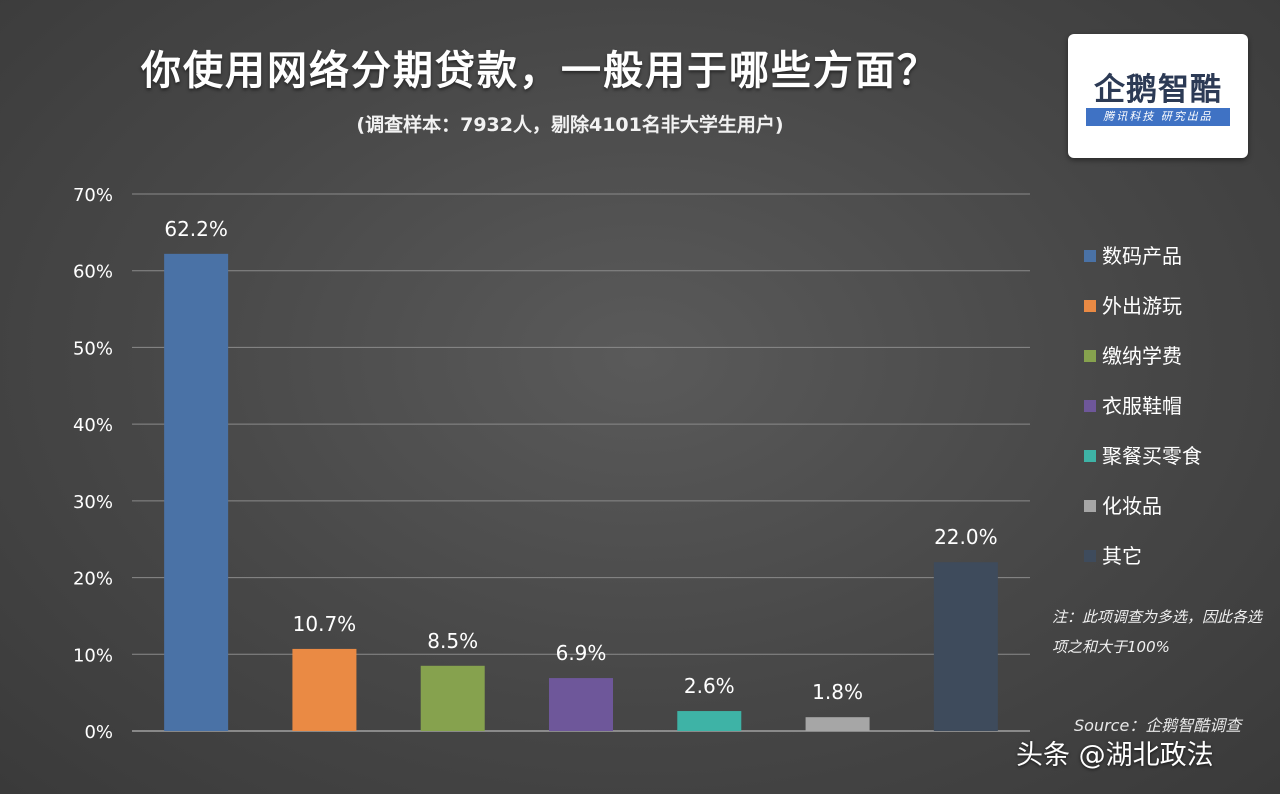 This screenshot has height=794, width=1280. I want to click on y-tick-label: 30%, so click(93, 502).